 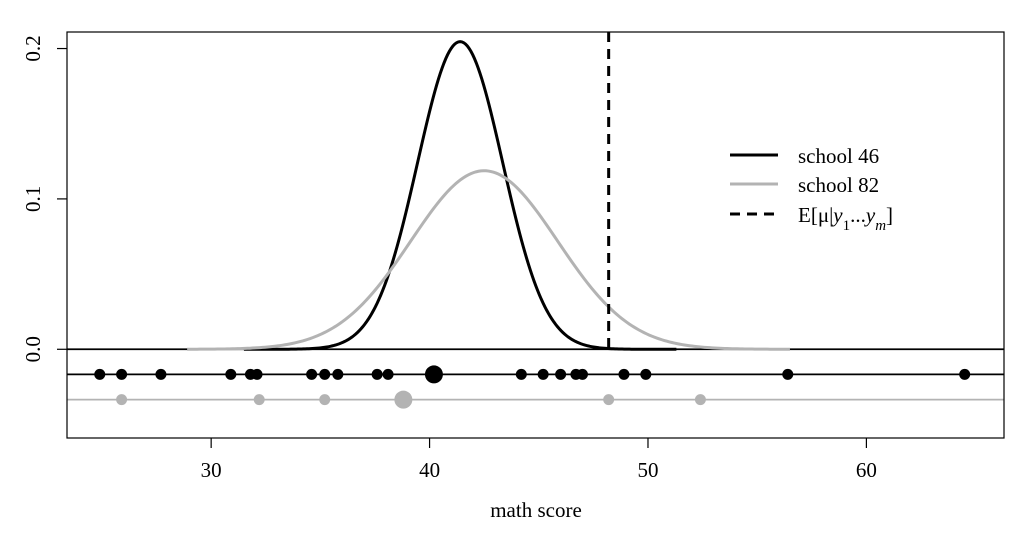 What do you see at coordinates (838, 185) in the screenshot?
I see `legend-label-school-82: school 82` at bounding box center [838, 185].